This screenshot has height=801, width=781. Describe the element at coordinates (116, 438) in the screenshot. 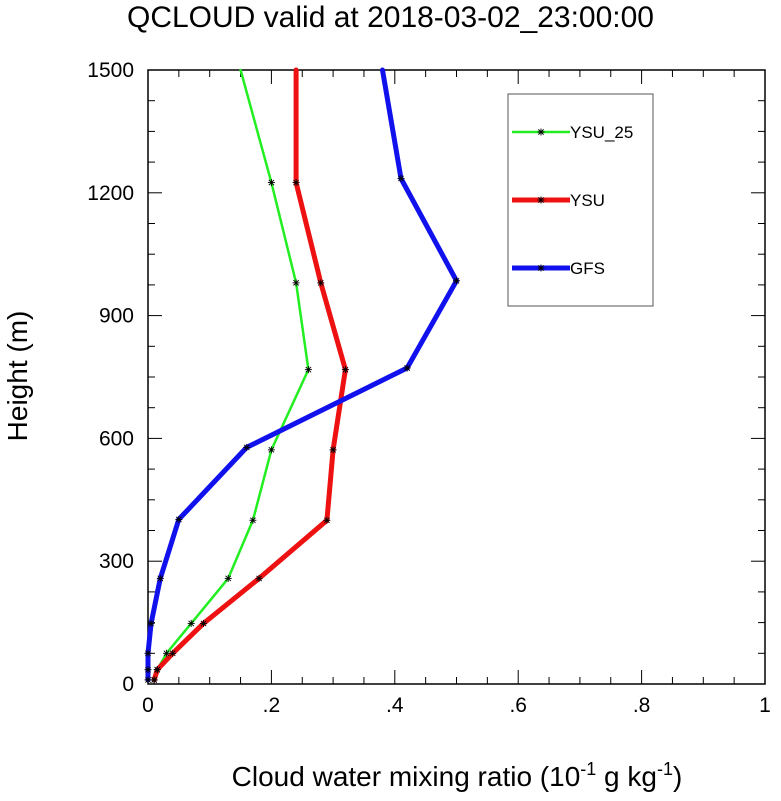

I see `y-tick-label: 600` at that location.